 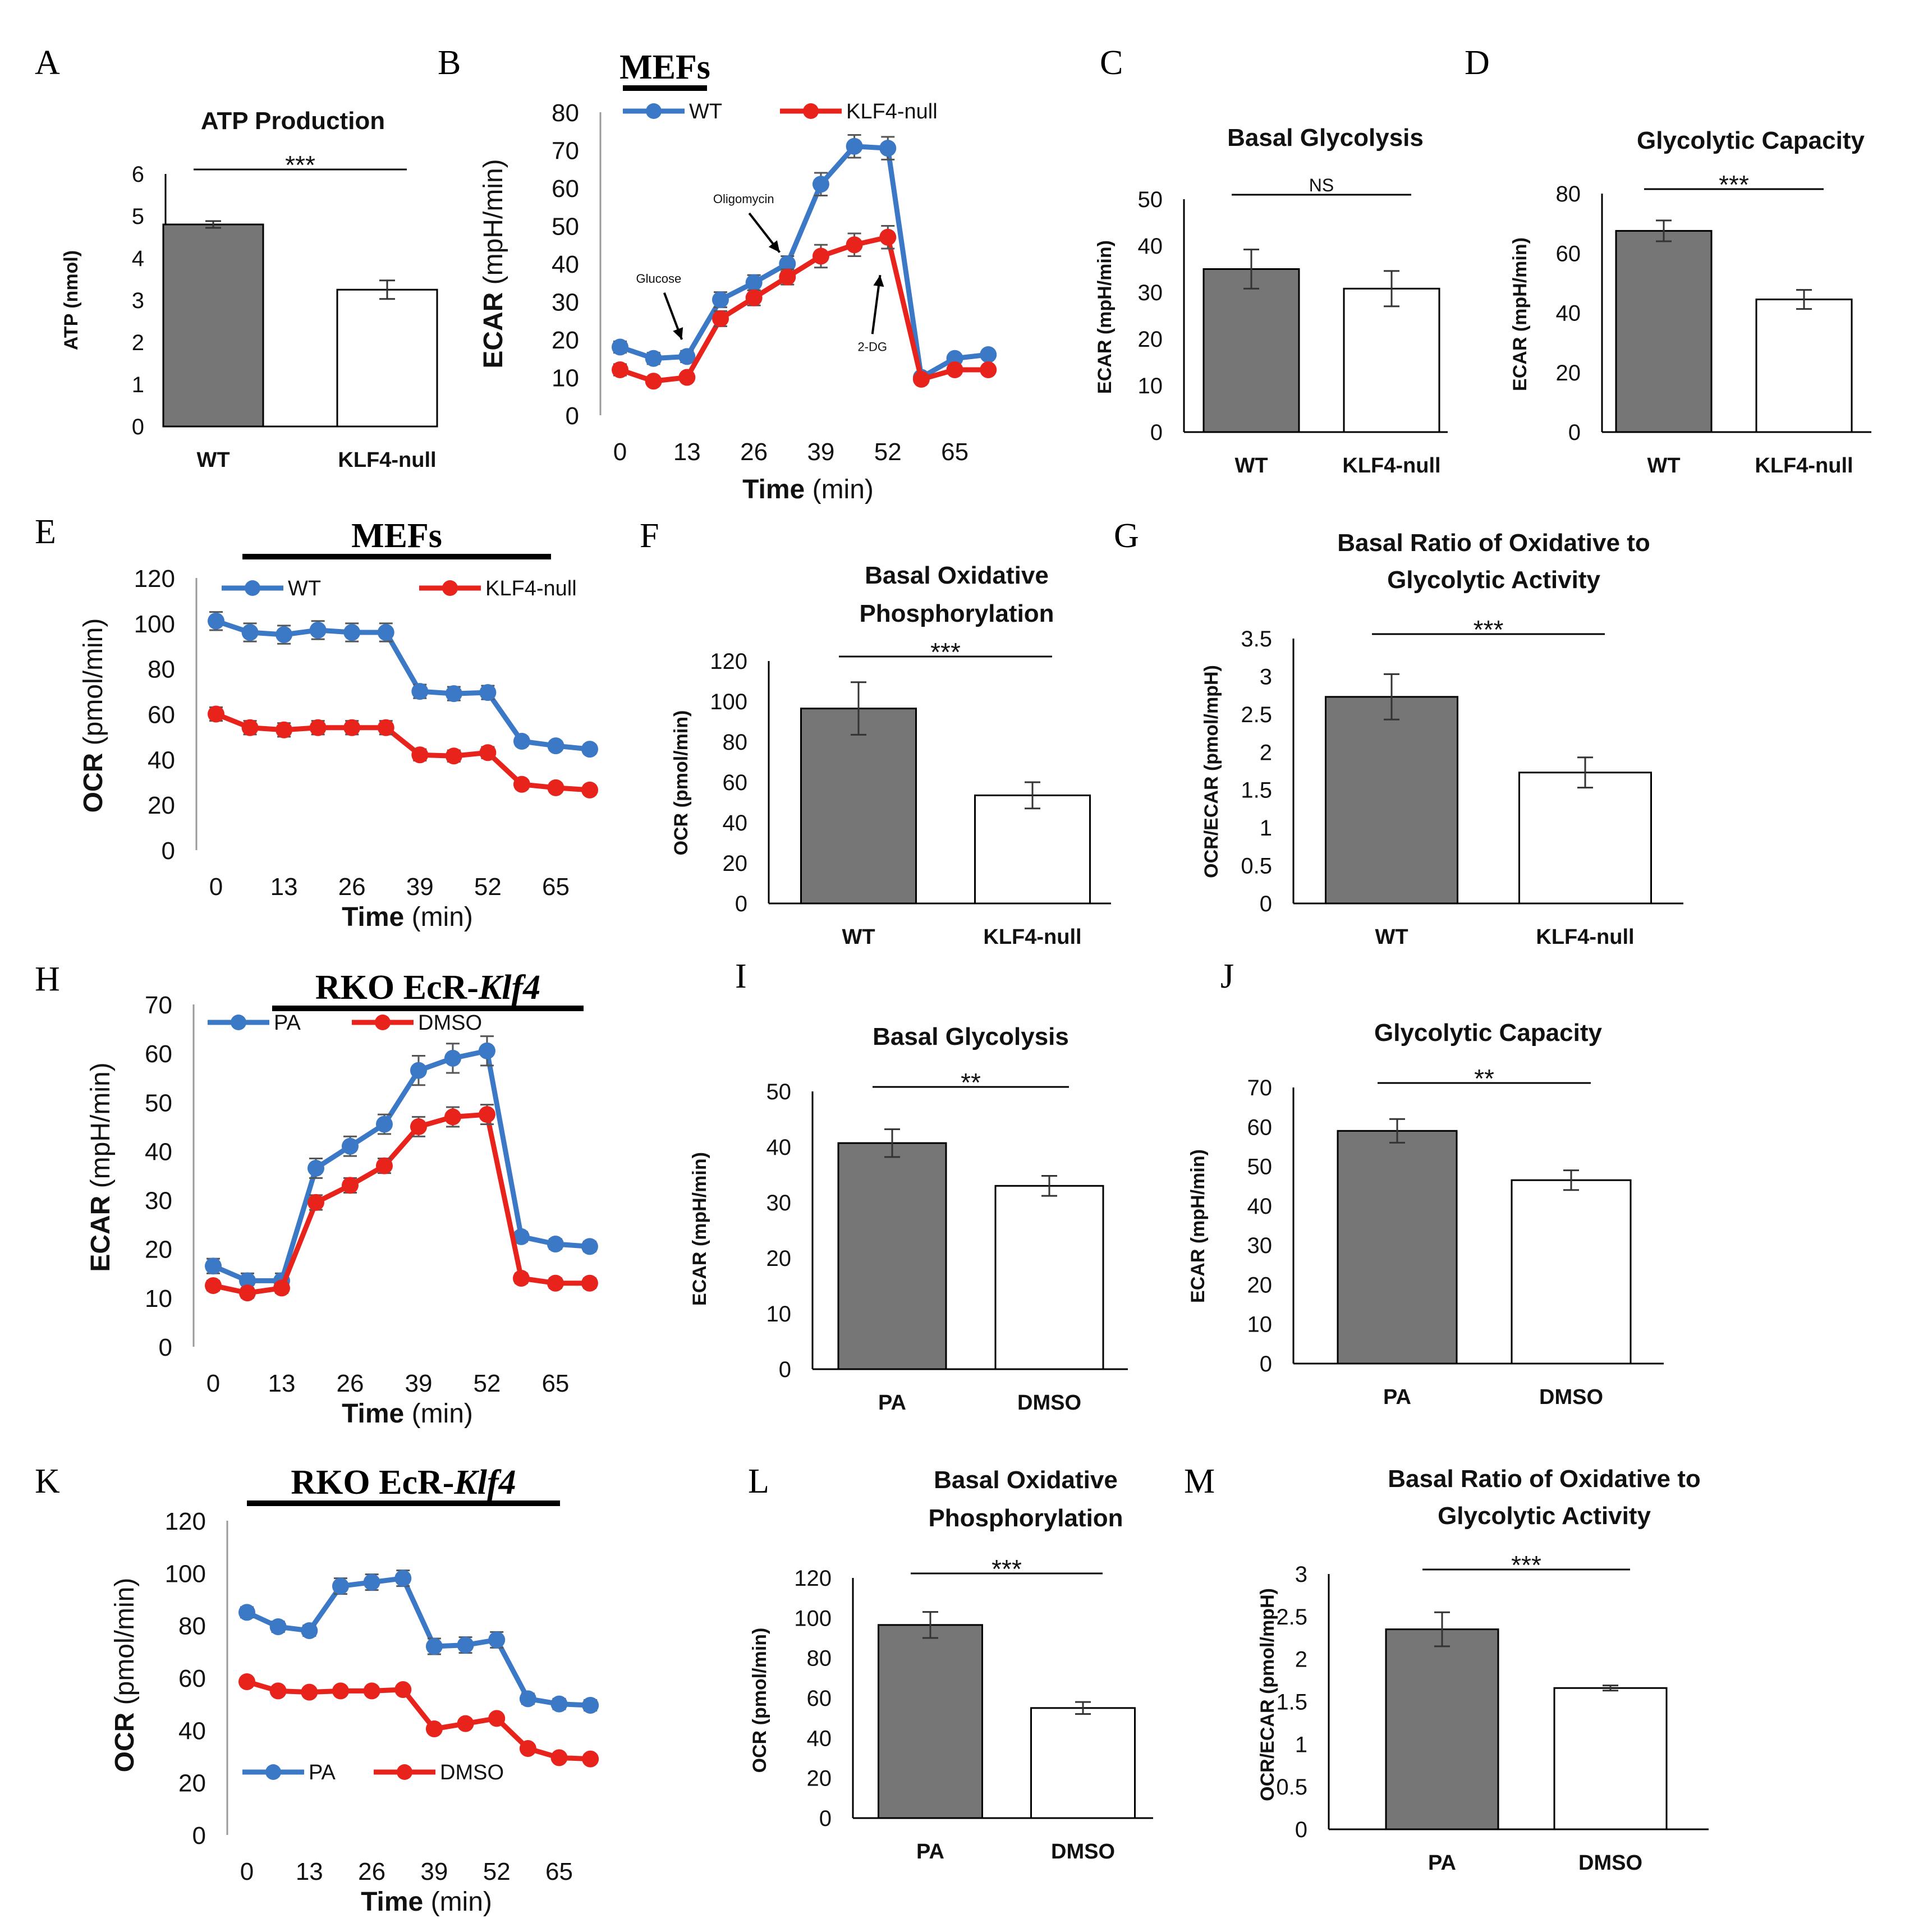 What do you see at coordinates (71, 282) in the screenshot?
I see `y-axis-label-unit: (nmol)` at bounding box center [71, 282].